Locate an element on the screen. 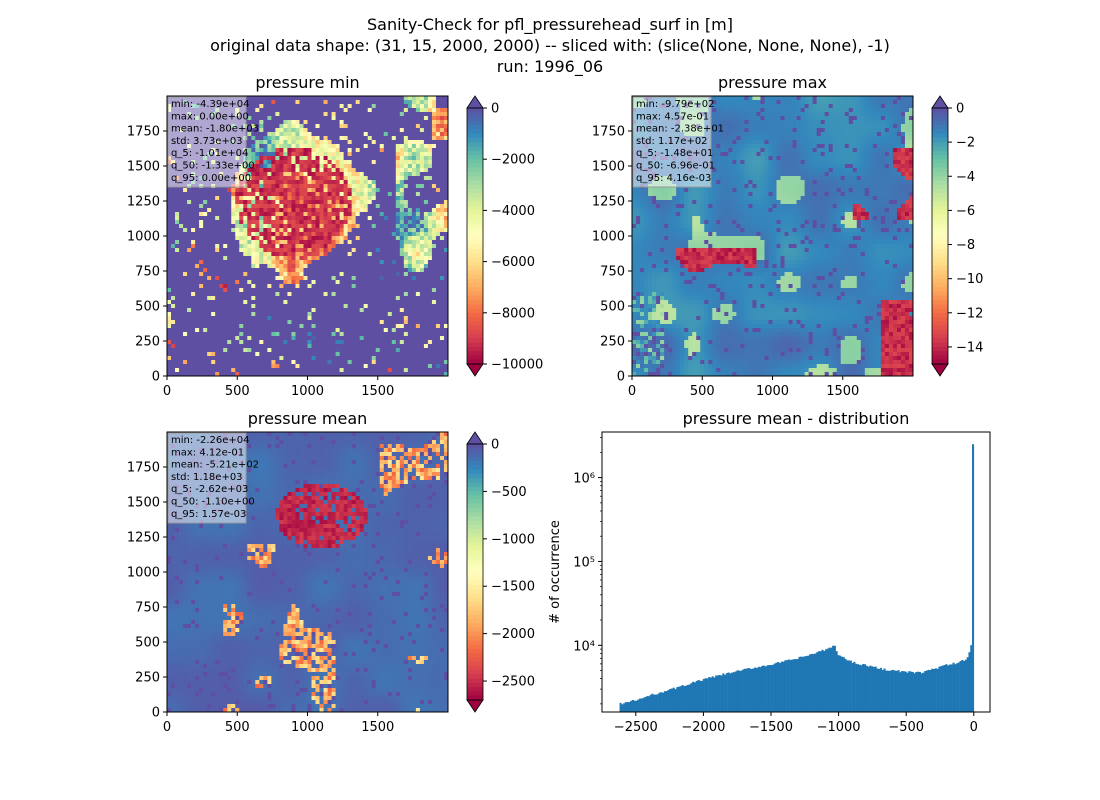 This screenshot has height=800, width=1100. colorbar-segment is located at coordinates (475, 213).